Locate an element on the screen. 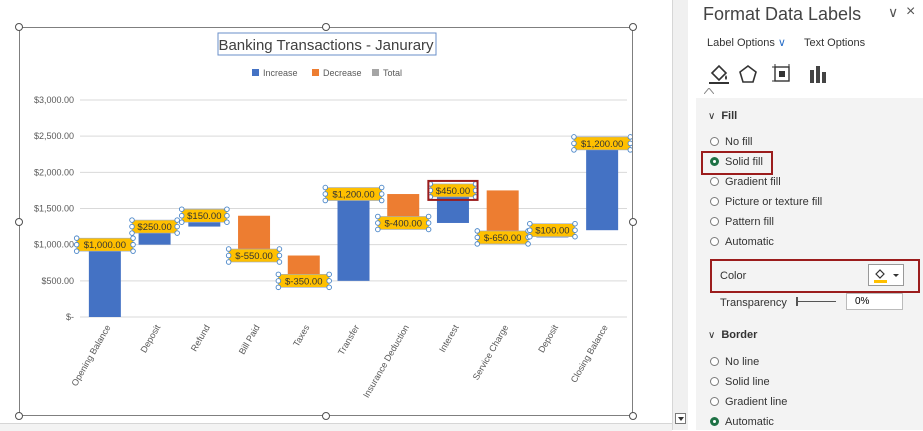  resize-handle-t is located at coordinates (326, 27).